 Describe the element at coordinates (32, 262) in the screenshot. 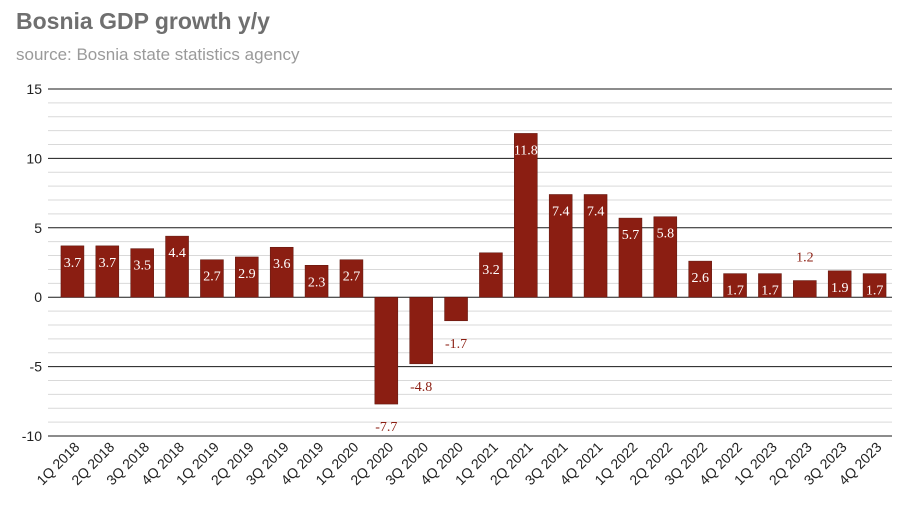

I see `y-axis-ticks: -10 -5 0 5 10 15` at that location.